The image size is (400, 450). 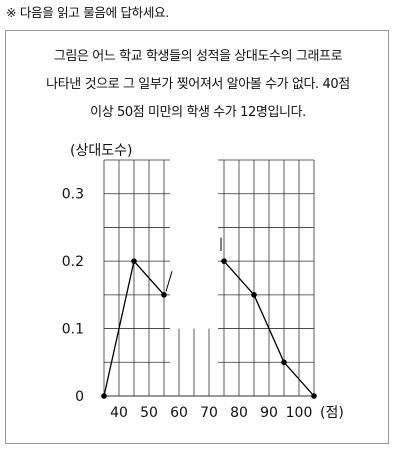 I want to click on y-tick-label: 0, so click(x=79, y=397).